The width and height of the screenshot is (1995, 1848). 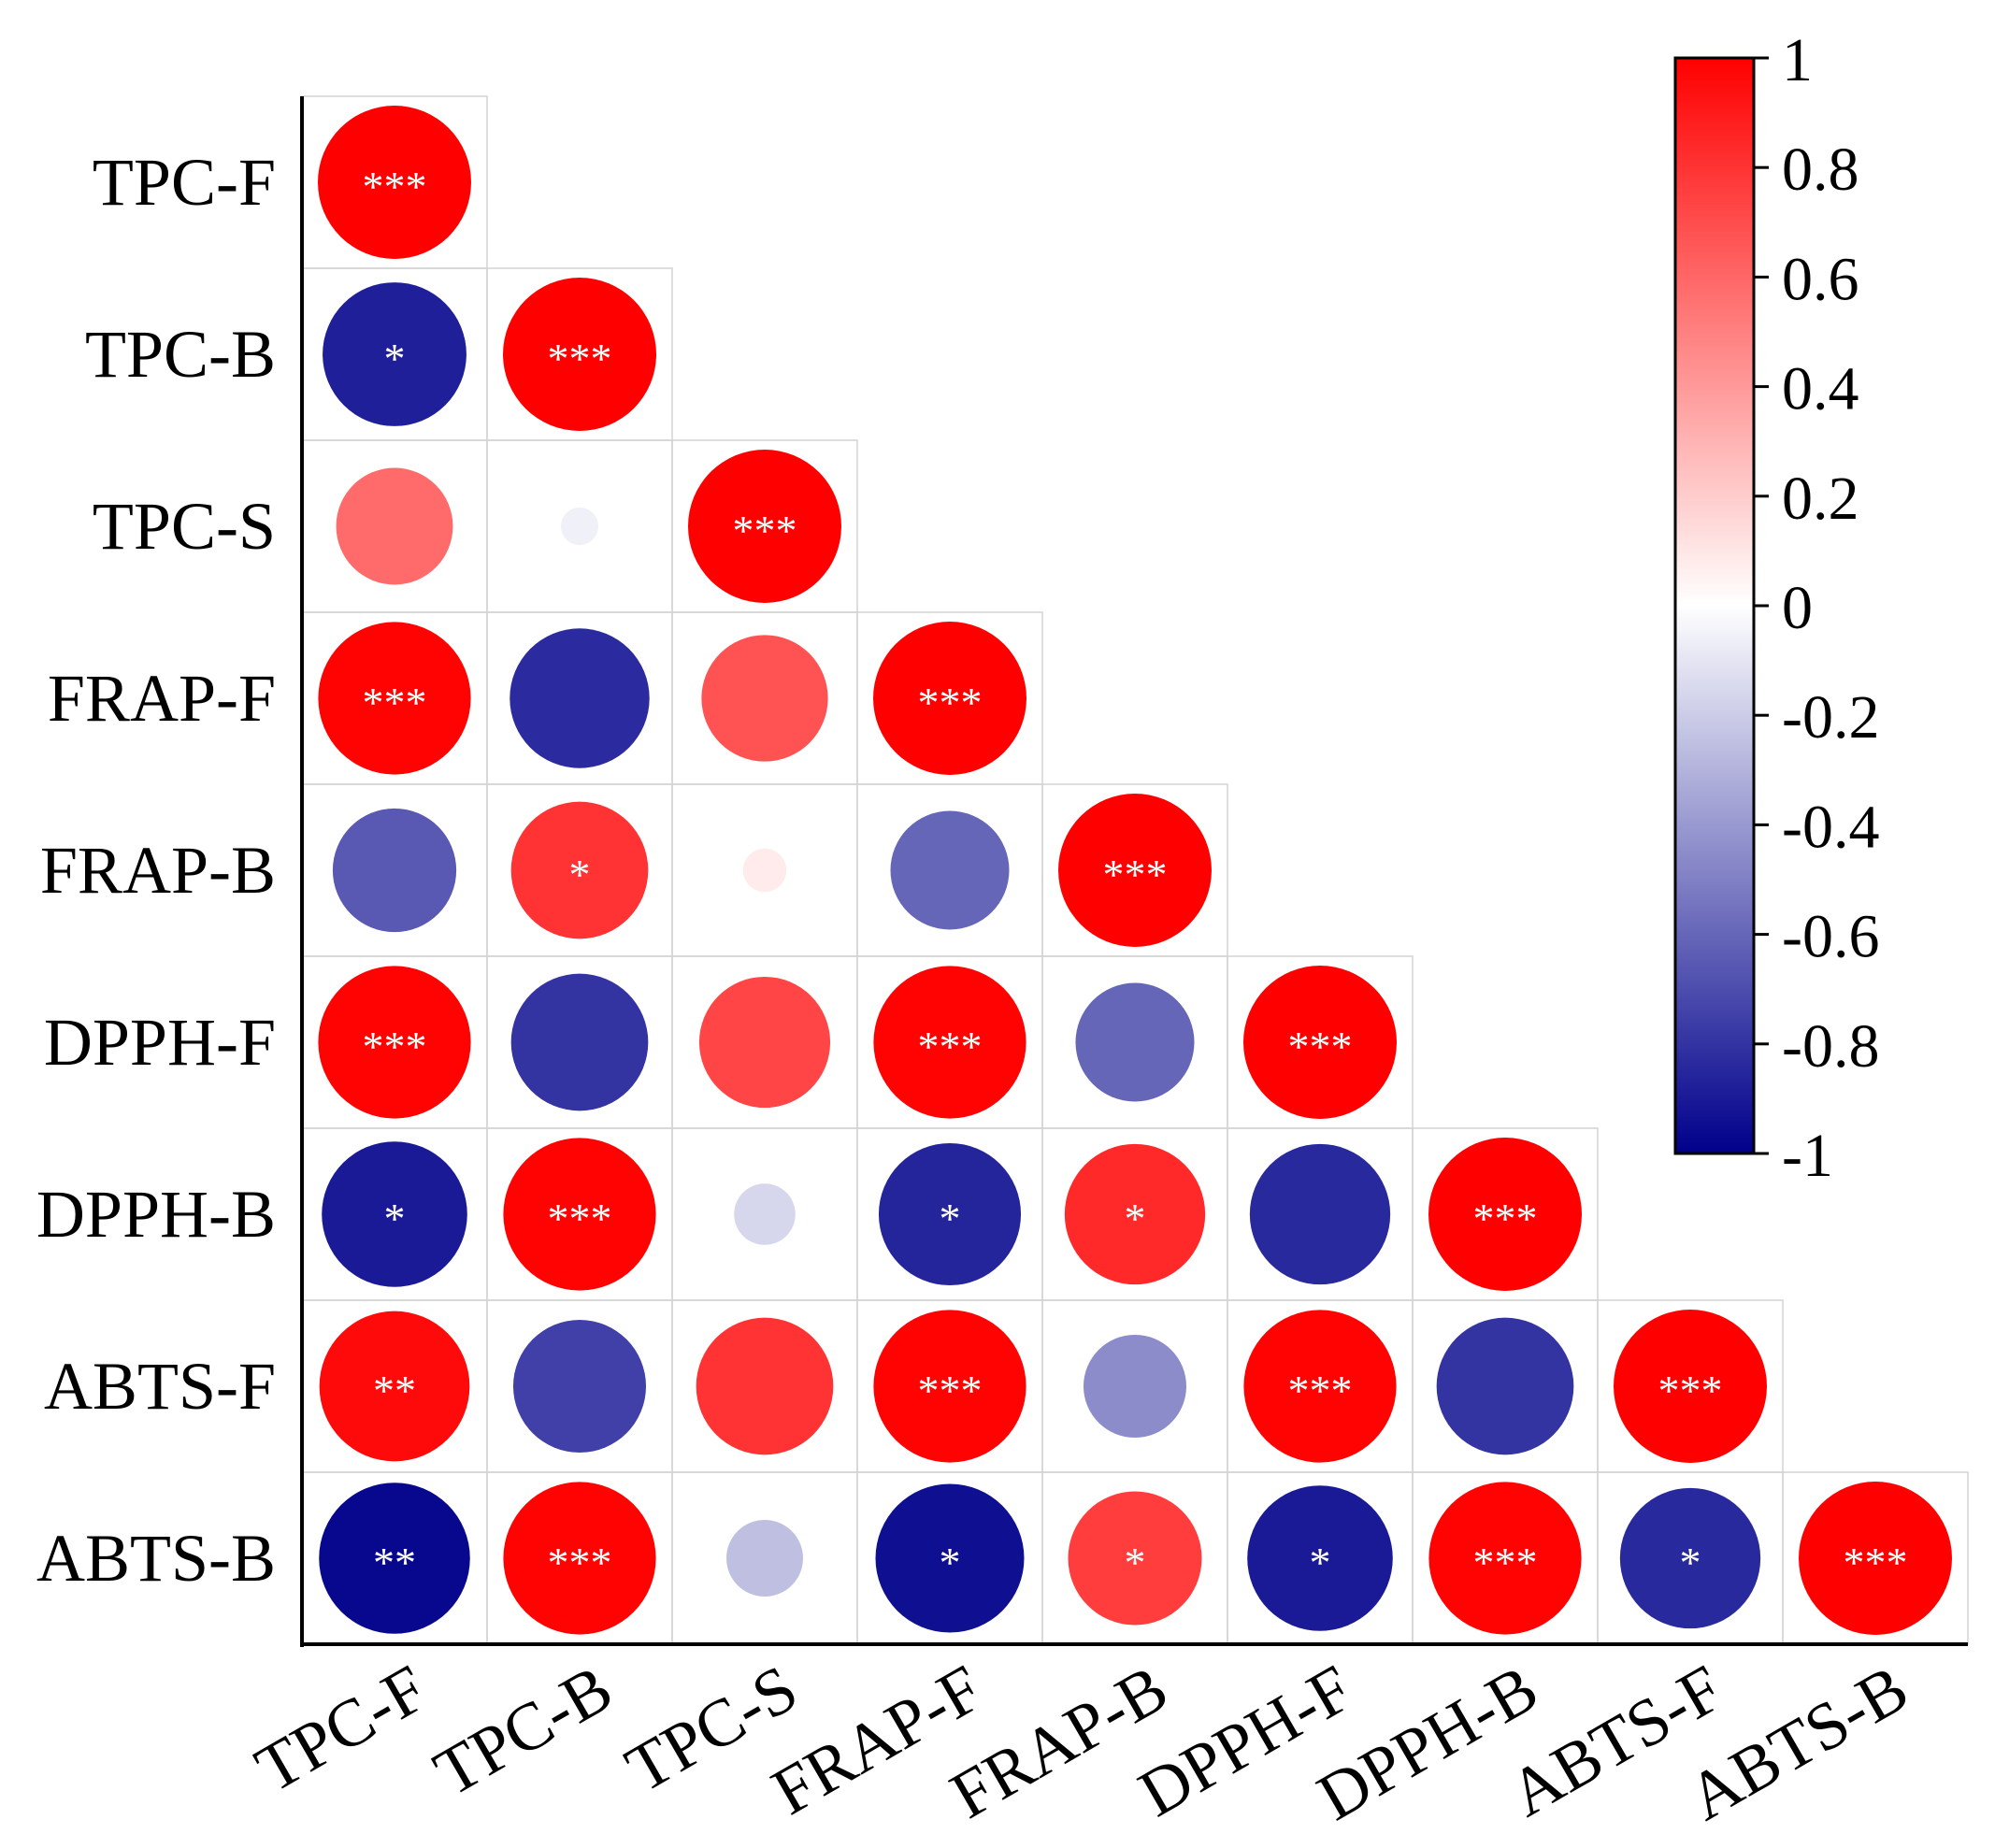 I want to click on cell-frap-b-frap-b-significance: ***, so click(x=1135, y=874).